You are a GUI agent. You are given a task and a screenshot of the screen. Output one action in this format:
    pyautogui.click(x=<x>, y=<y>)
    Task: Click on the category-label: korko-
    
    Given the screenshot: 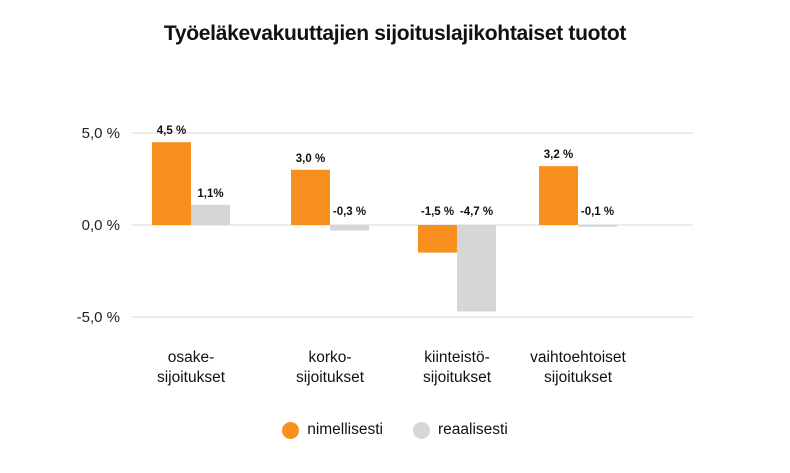 What is the action you would take?
    pyautogui.click(x=329, y=357)
    